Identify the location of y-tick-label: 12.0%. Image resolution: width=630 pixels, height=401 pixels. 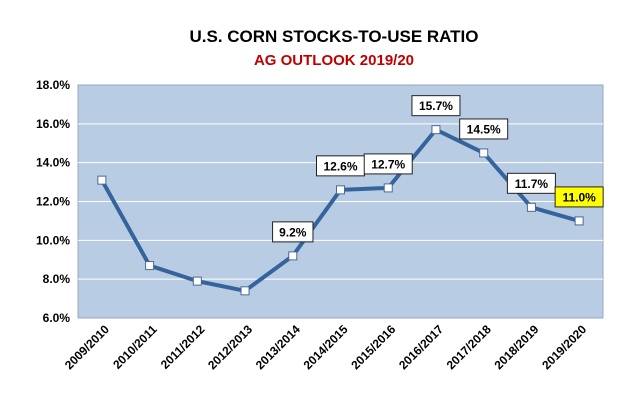
(53, 202).